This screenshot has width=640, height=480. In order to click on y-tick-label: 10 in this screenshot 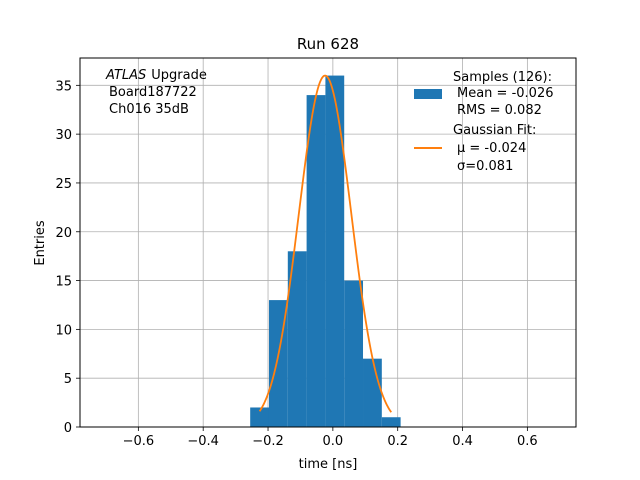, I will do `click(63, 330)`.